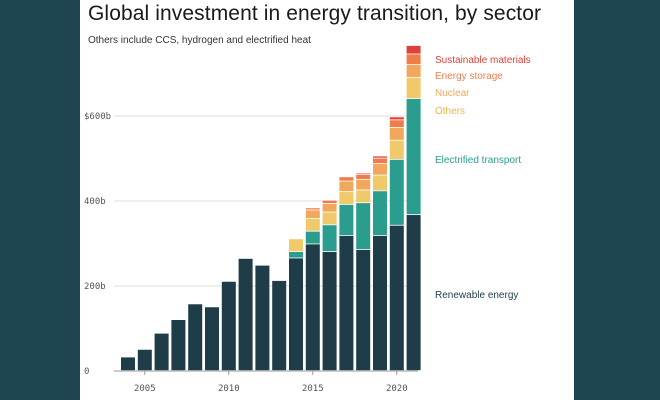 The width and height of the screenshot is (660, 400). Describe the element at coordinates (380, 213) in the screenshot. I see `bar-segment-electrified-transport-2019` at that location.